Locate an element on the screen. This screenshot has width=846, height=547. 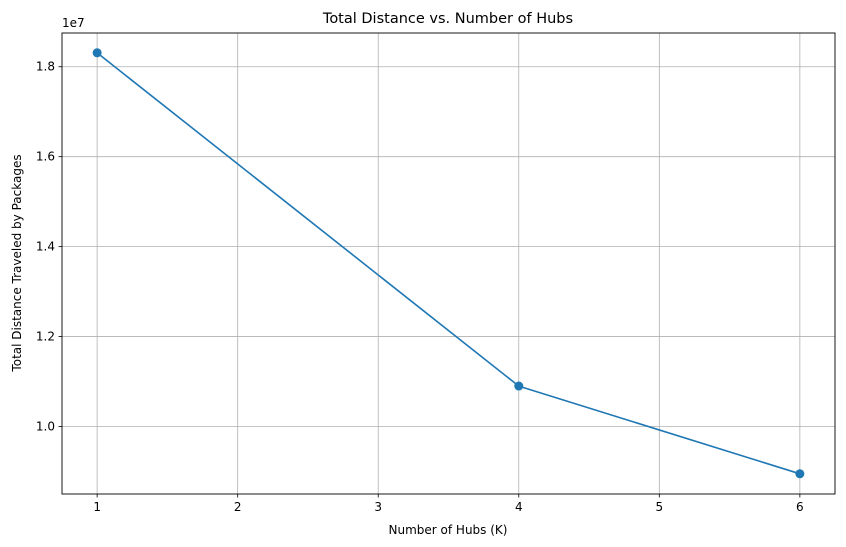
x-axis-label: Number of Hubs (K) is located at coordinates (448, 530).